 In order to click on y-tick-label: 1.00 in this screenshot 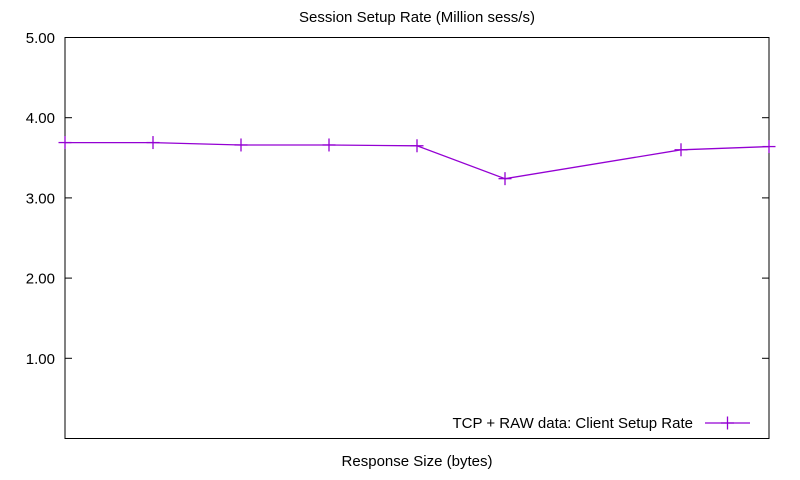, I will do `click(40, 359)`.